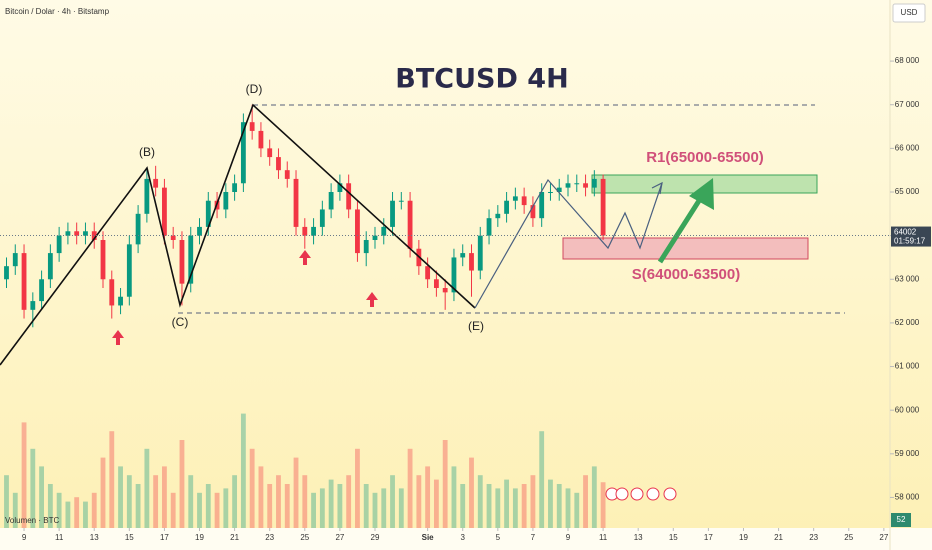 This screenshot has height=550, width=932. What do you see at coordinates (180, 322) in the screenshot?
I see `wave-label: (C)` at bounding box center [180, 322].